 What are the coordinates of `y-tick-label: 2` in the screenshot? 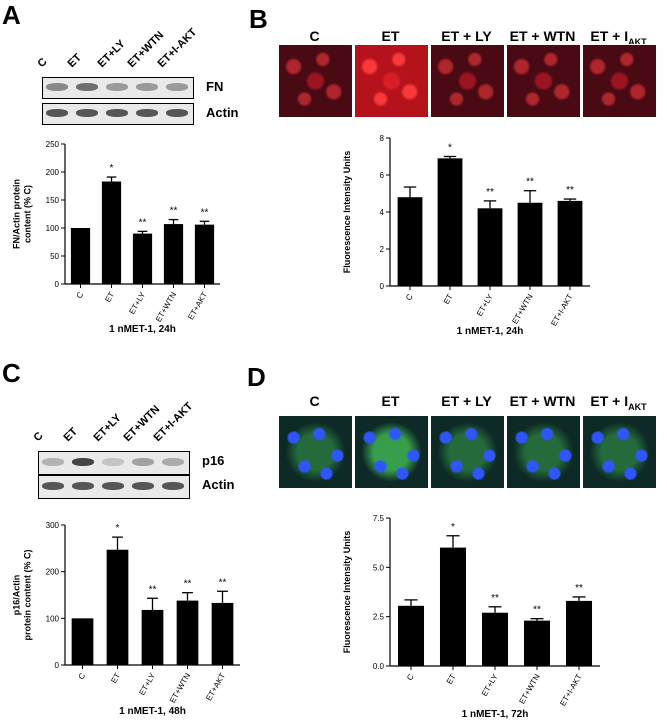 It's located at (382, 249).